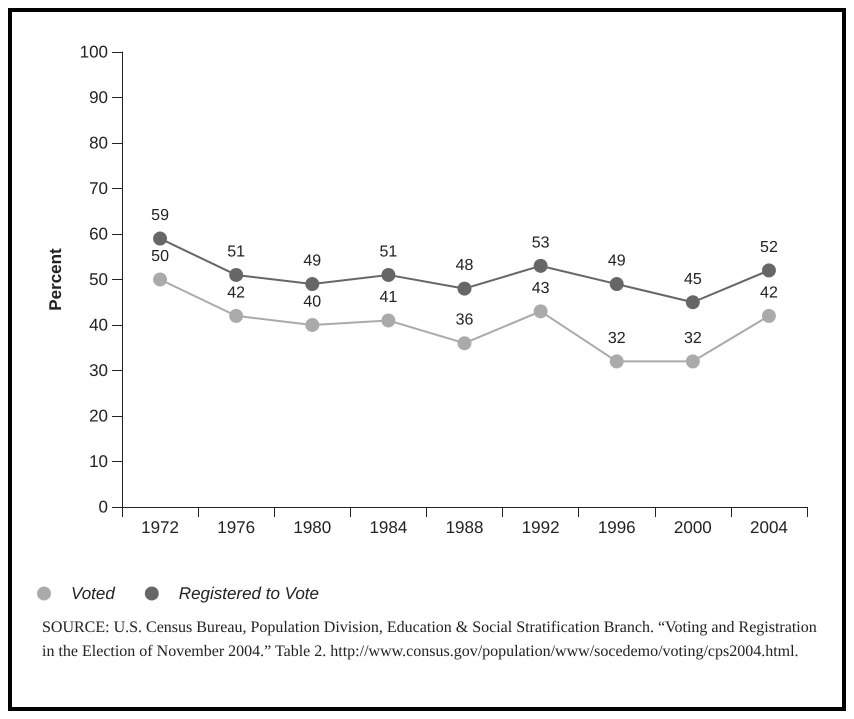 The image size is (854, 719). Describe the element at coordinates (103, 507) in the screenshot. I see `y-tick-label: 0` at that location.